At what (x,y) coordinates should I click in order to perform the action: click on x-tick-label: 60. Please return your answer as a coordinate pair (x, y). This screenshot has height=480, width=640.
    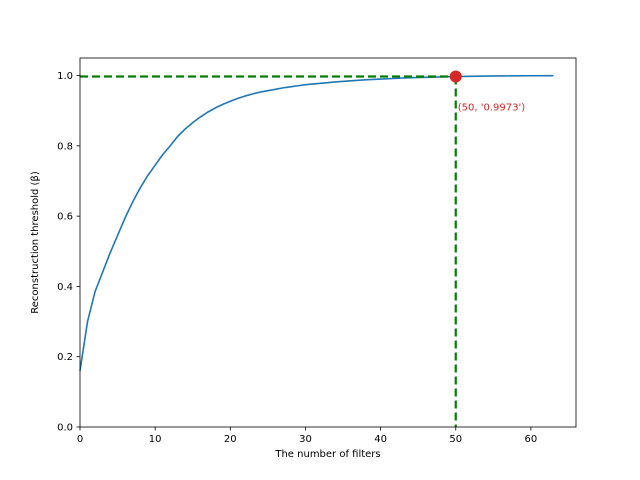
    Looking at the image, I should click on (531, 439).